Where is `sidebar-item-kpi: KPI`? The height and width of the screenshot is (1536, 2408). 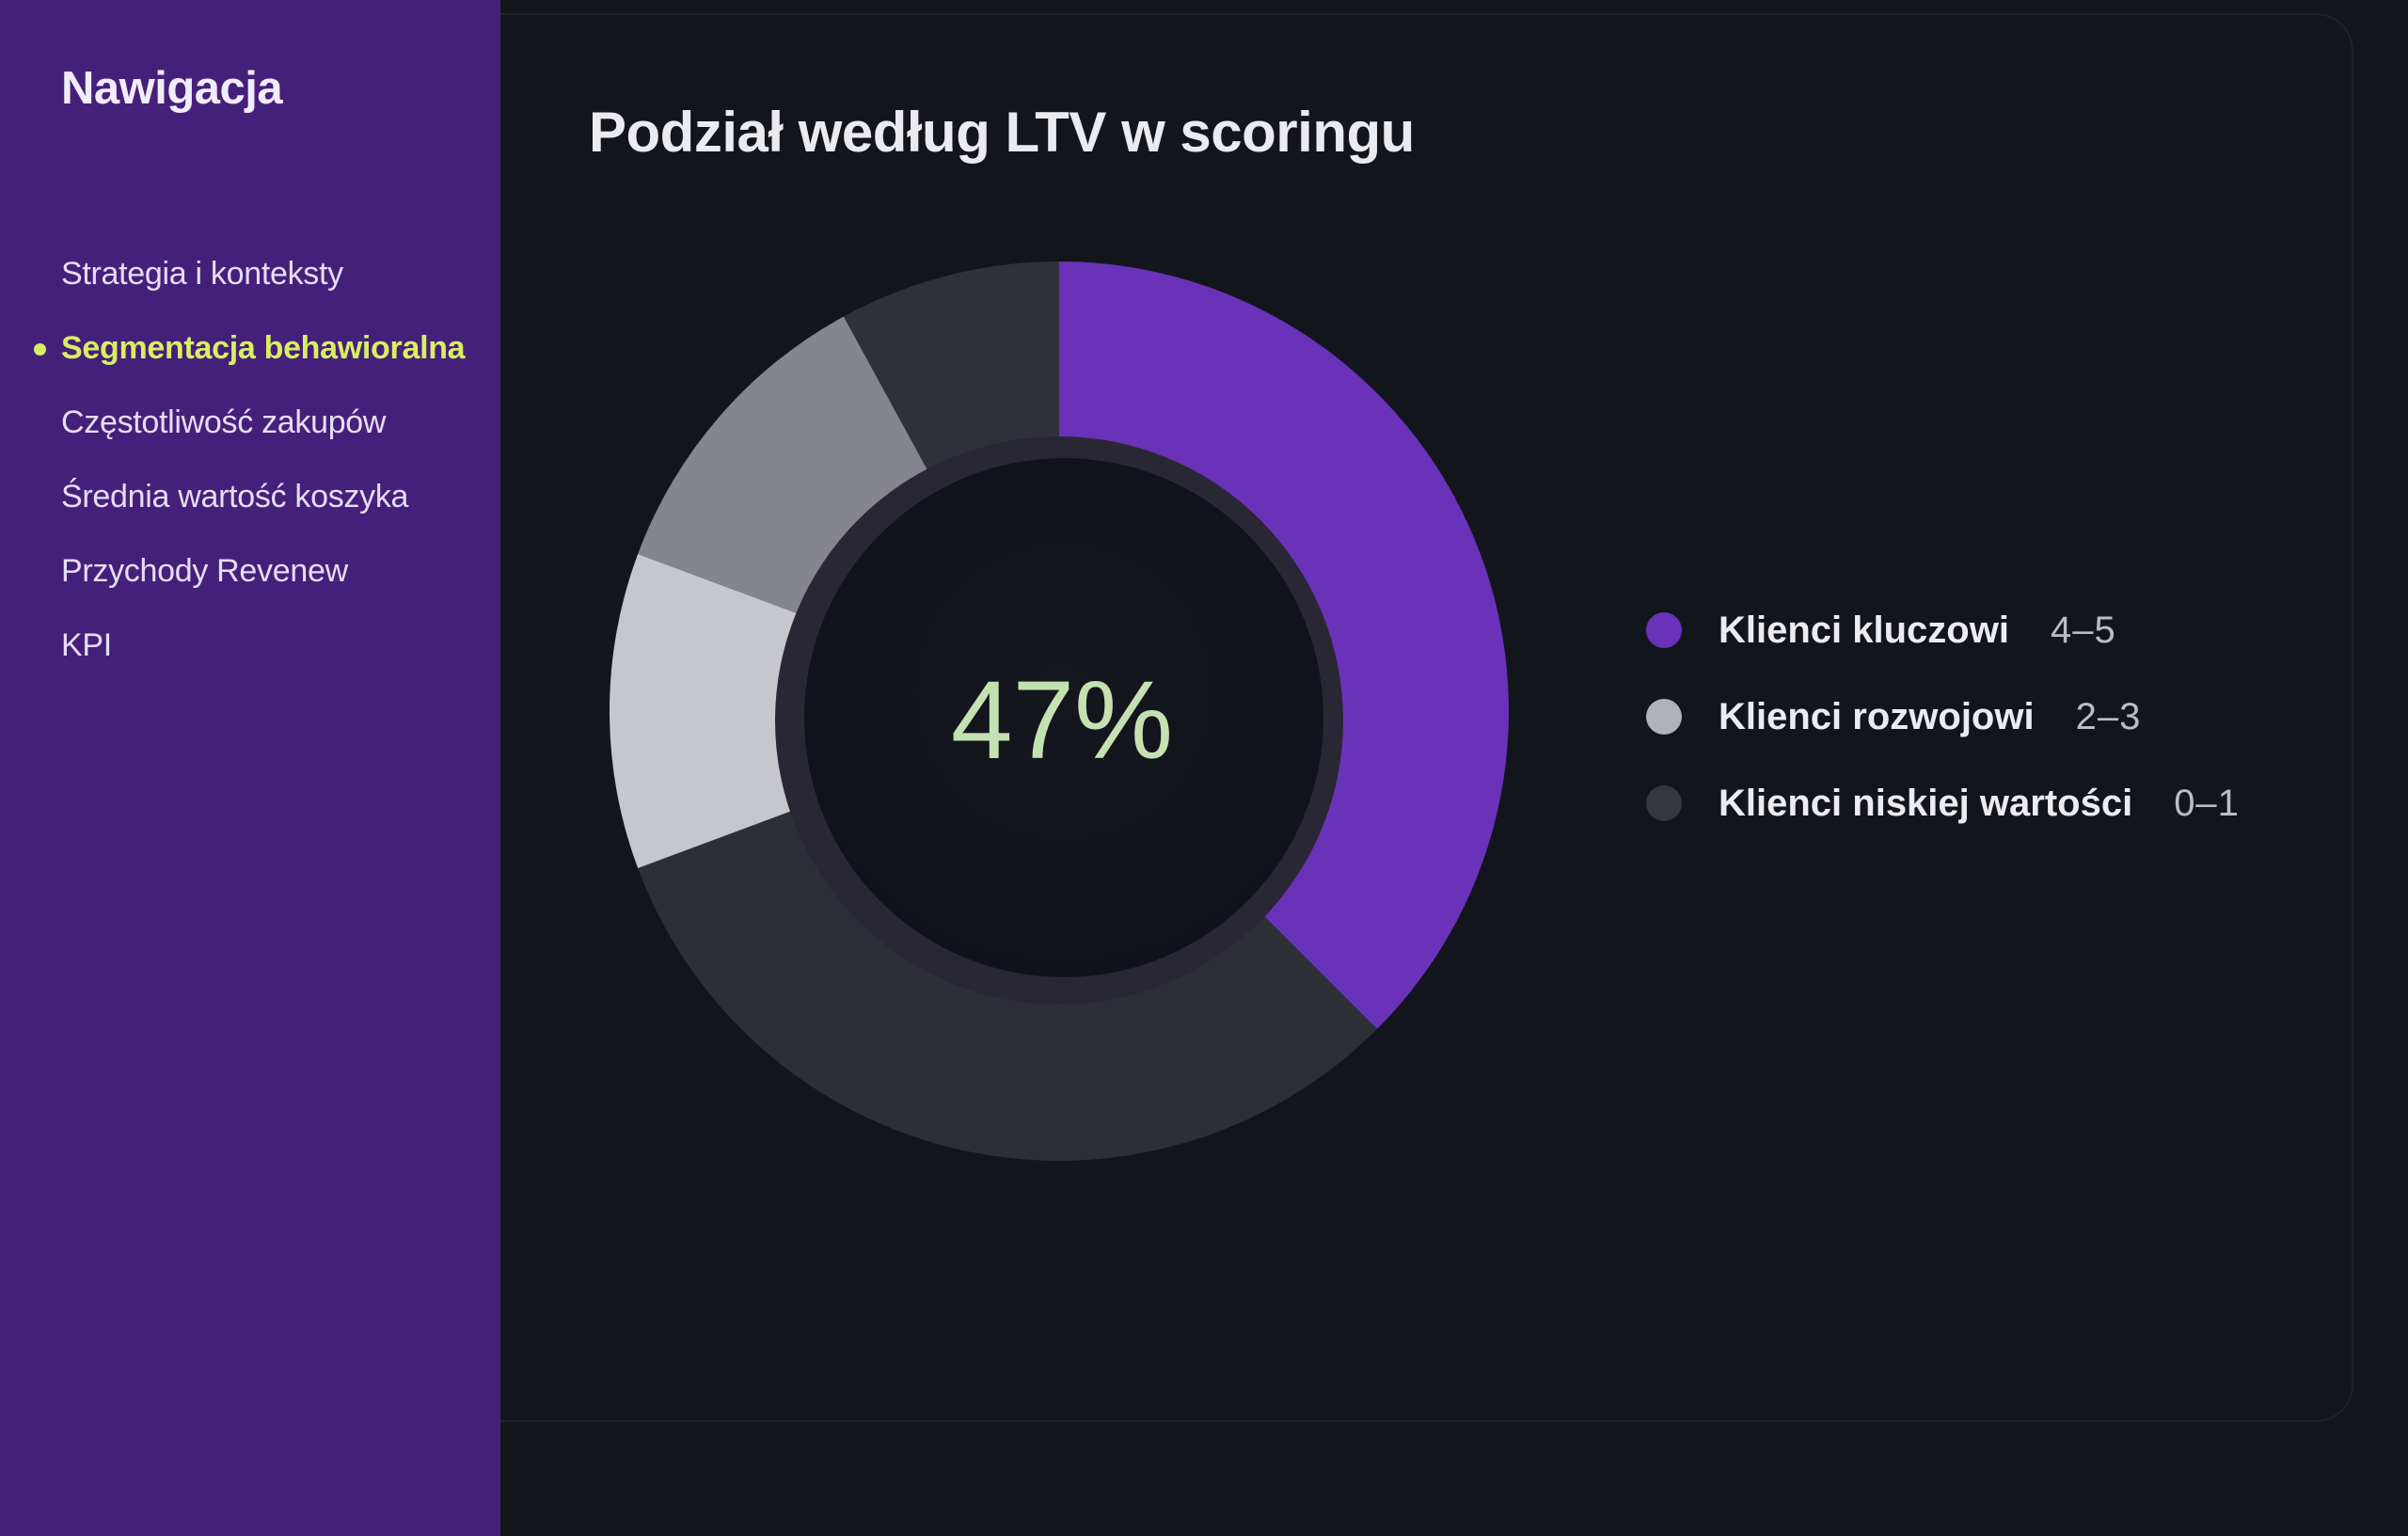 sidebar-item-kpi: KPI is located at coordinates (250, 658).